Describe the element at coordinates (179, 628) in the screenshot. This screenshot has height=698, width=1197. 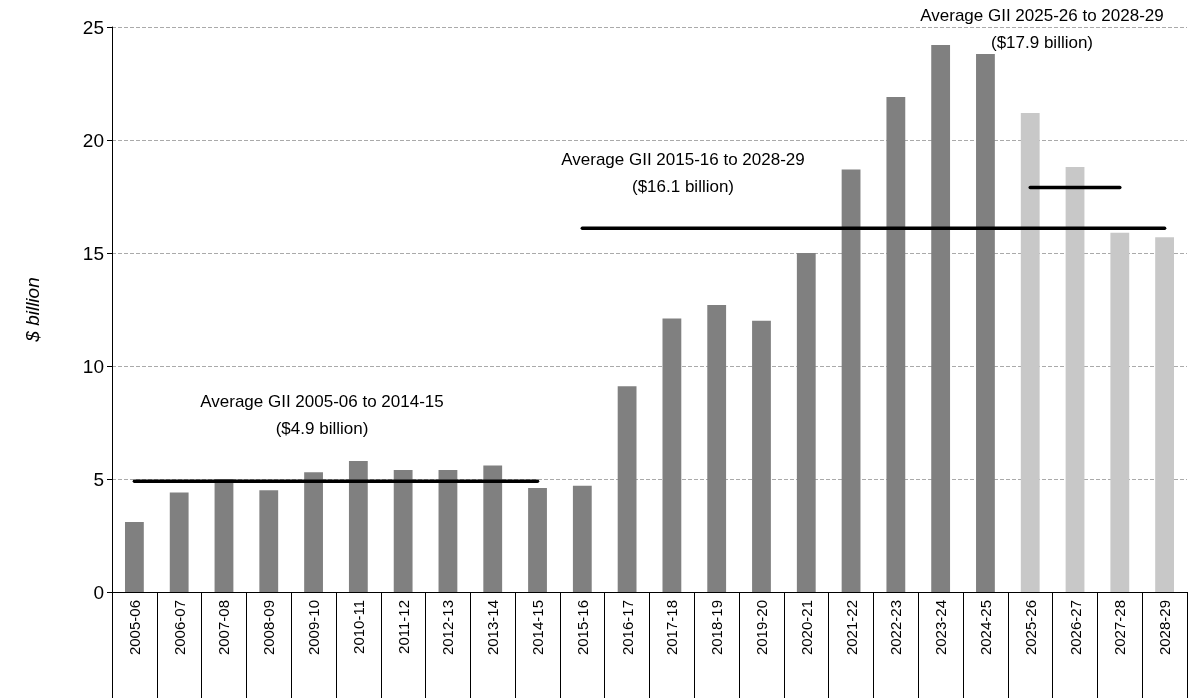
I see `x-tick-label: 2006-07` at that location.